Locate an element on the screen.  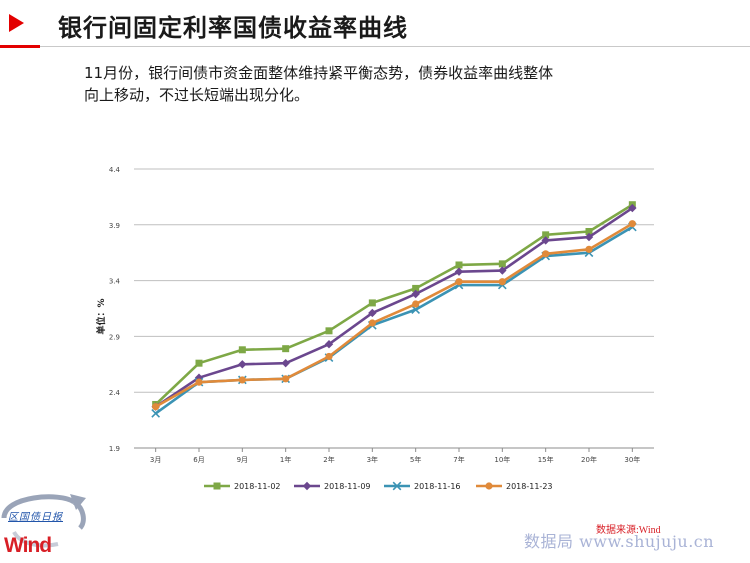
y-tick-label: 3.9 is located at coordinates (114, 226).